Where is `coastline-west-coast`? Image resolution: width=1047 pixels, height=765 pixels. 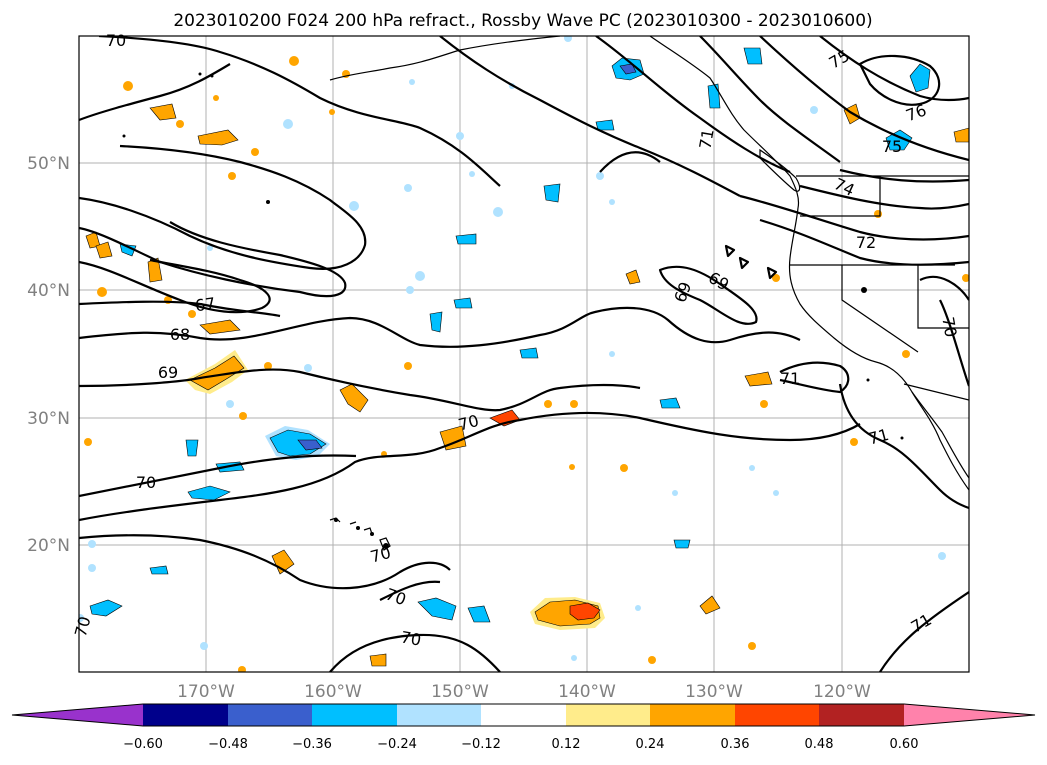
coastline-west-coast is located at coordinates (878, 343).